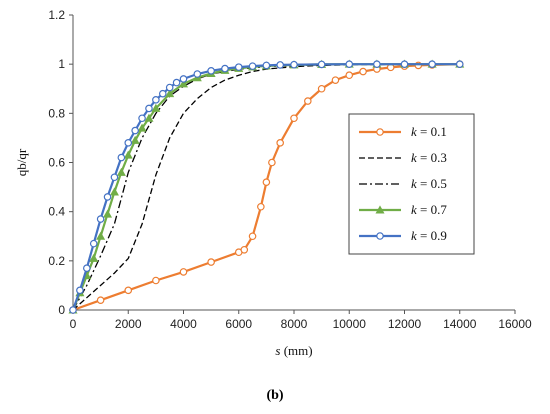 The image size is (550, 414). What do you see at coordinates (56, 163) in the screenshot?
I see `y-tick-label: 0.6` at bounding box center [56, 163].